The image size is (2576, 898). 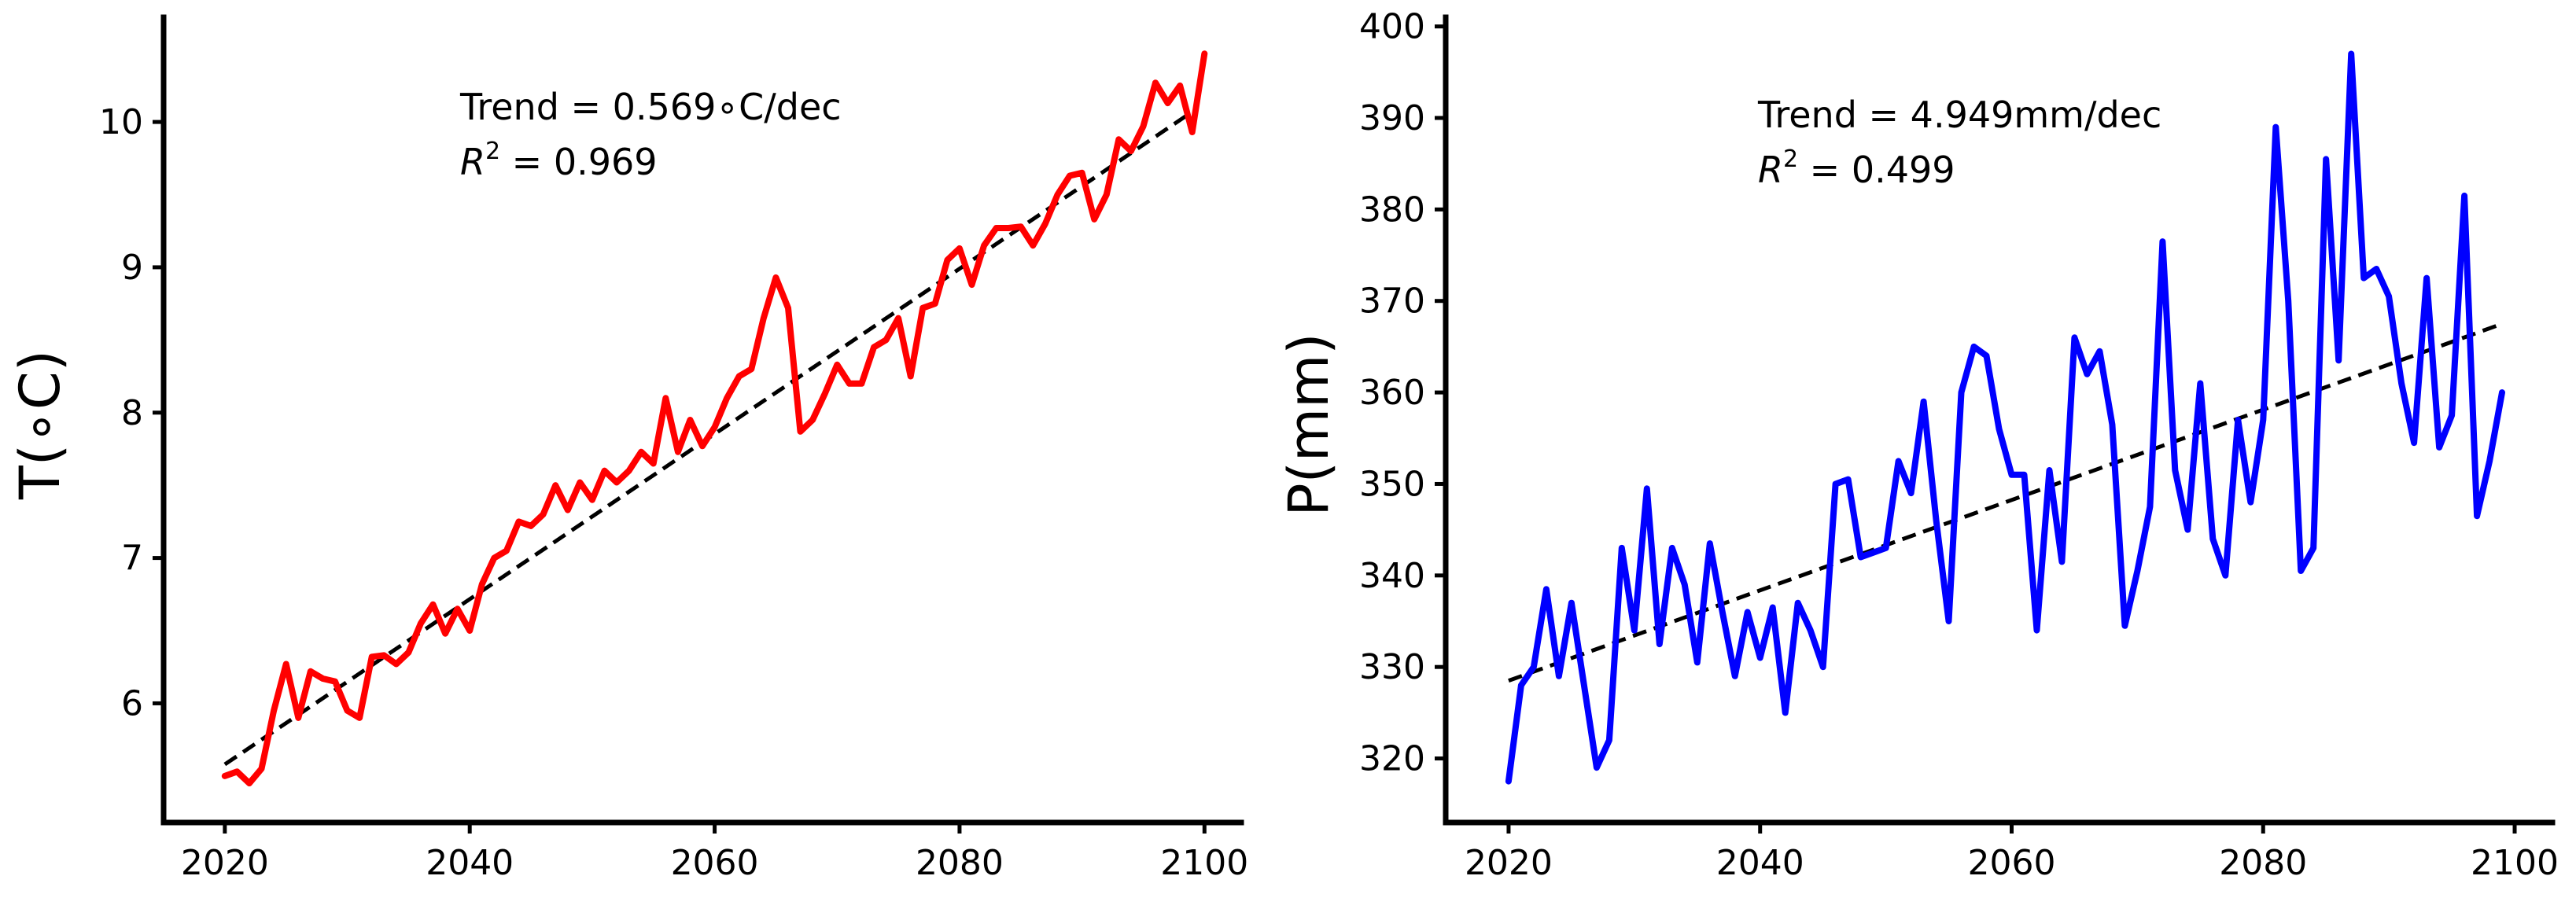 I want to click on precipitation-y-tick-label: 370, so click(x=1392, y=302).